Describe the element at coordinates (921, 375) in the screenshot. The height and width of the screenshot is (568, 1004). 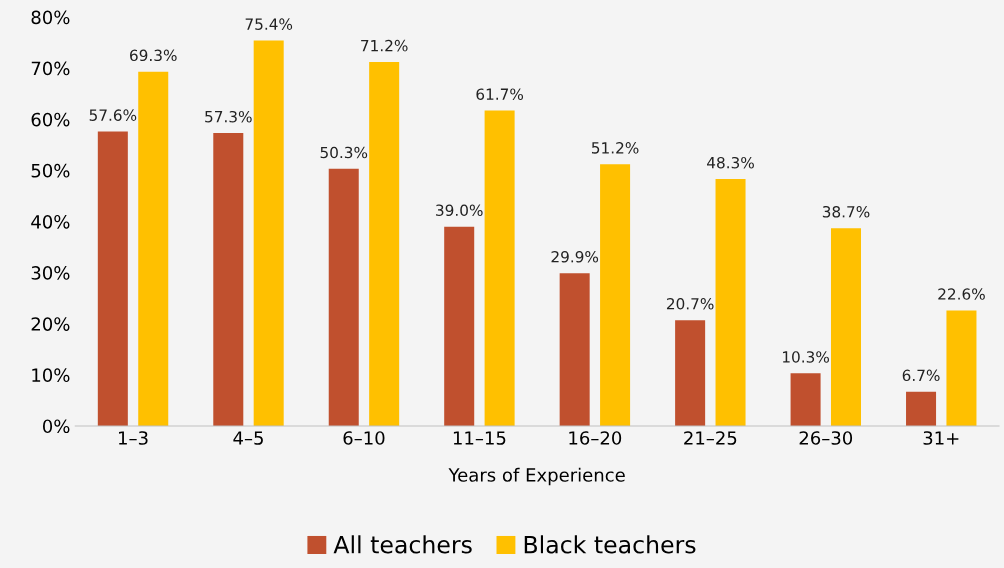
I see `data-label: 6.7%` at that location.